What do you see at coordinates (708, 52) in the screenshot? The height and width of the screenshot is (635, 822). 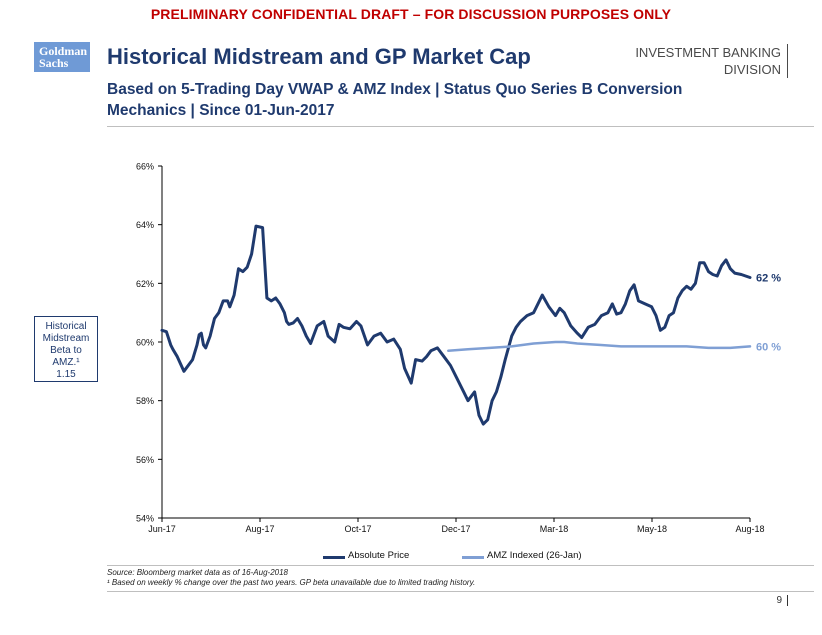 I see `division-line1: INVESTMENT BANKING` at bounding box center [708, 52].